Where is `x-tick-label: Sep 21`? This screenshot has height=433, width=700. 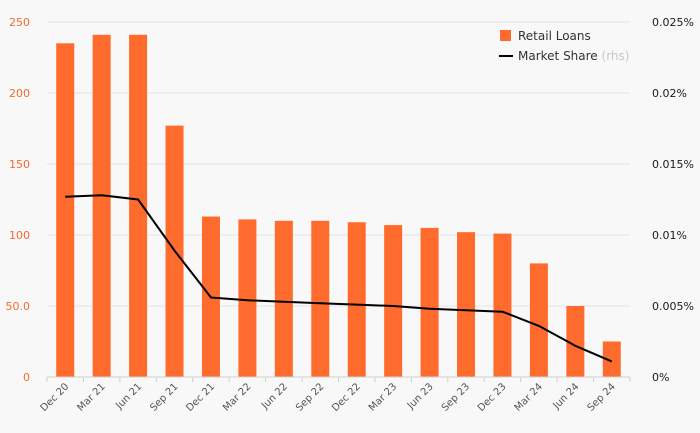 x-tick-label: Sep 21 is located at coordinates (164, 397).